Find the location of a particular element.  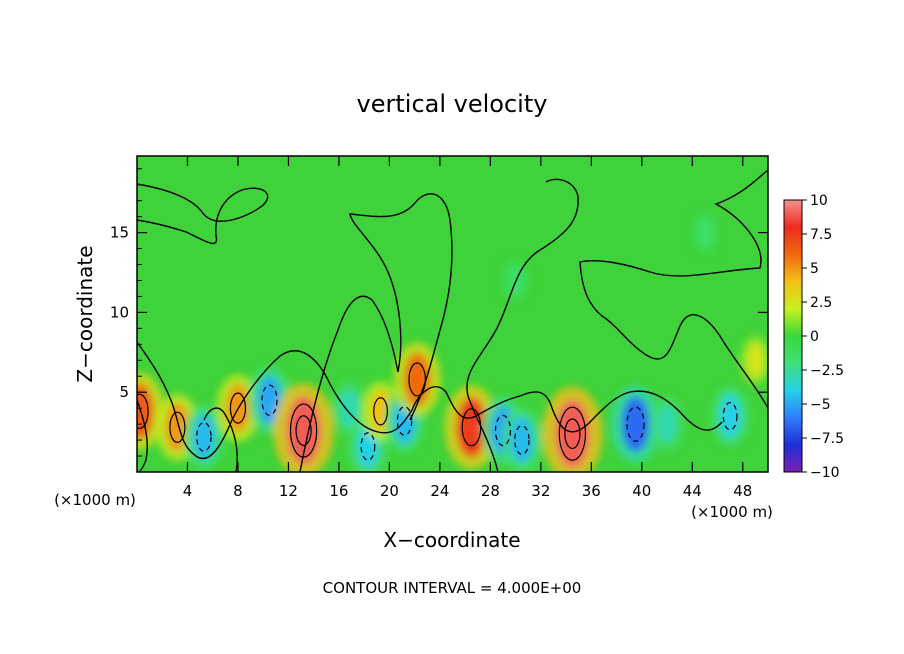

zero-contour-cloud-center is located at coordinates (376, 332).